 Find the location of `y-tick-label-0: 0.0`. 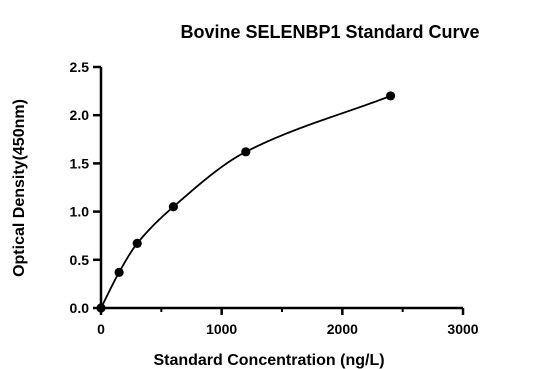

y-tick-label-0: 0.0 is located at coordinates (80, 308).